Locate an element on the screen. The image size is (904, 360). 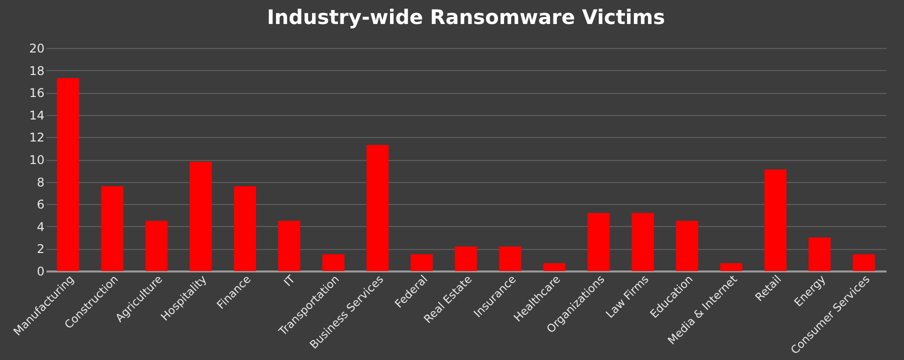
y-tick-label: 6 is located at coordinates (40, 205).